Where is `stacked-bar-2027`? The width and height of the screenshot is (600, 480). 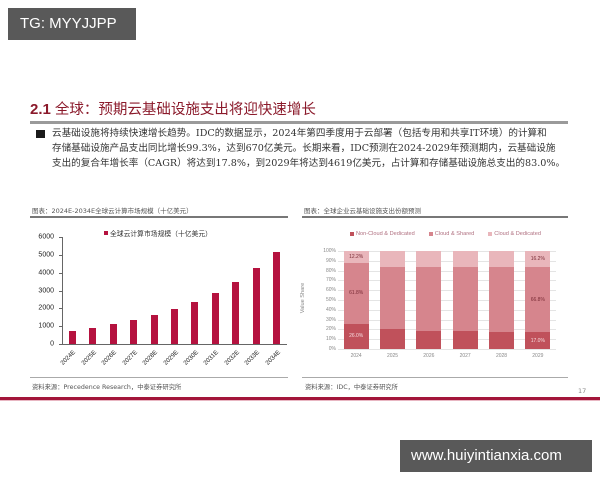
stacked-bar-2027 is located at coordinates (465, 300).